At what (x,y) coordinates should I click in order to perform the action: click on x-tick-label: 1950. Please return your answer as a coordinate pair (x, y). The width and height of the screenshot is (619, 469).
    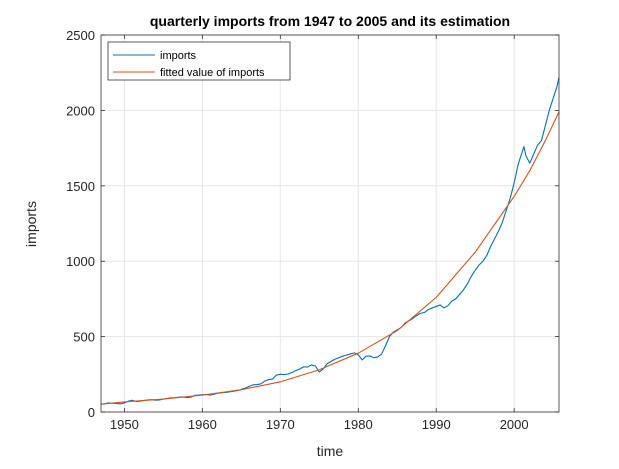
    Looking at the image, I should click on (124, 424).